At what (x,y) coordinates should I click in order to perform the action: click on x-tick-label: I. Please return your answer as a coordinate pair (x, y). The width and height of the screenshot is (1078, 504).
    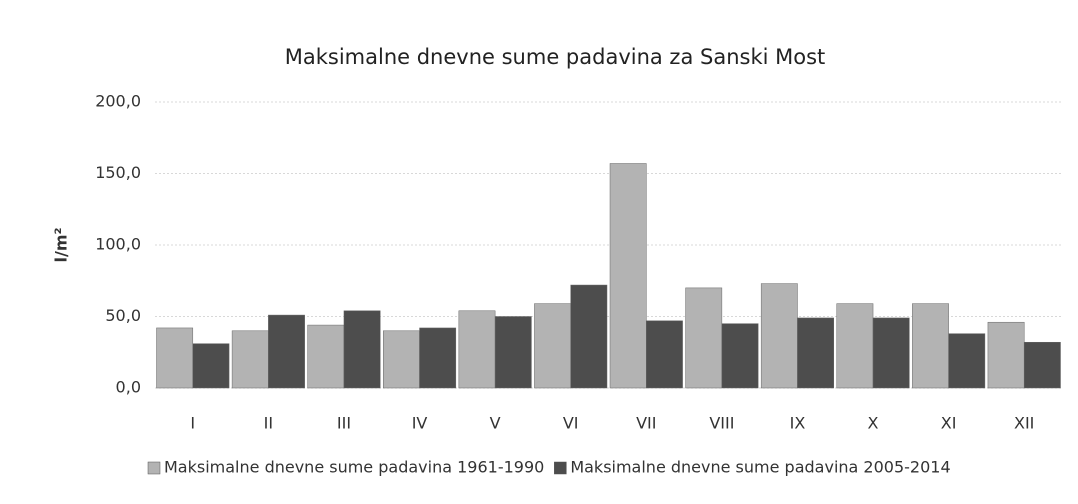
    Looking at the image, I should click on (192, 423).